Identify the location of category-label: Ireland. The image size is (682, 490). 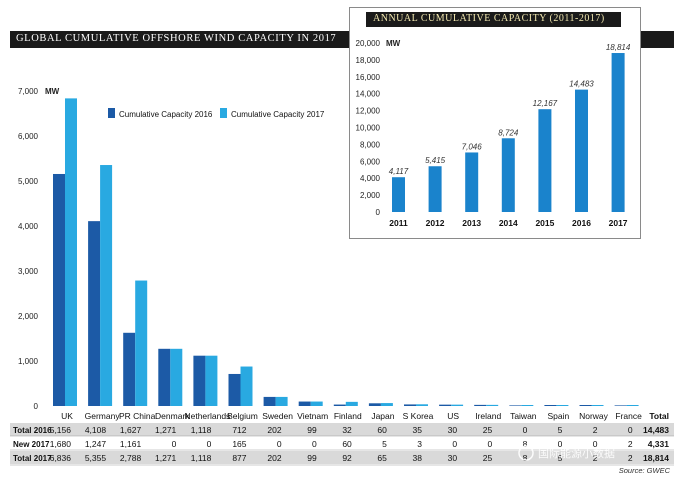
(488, 416).